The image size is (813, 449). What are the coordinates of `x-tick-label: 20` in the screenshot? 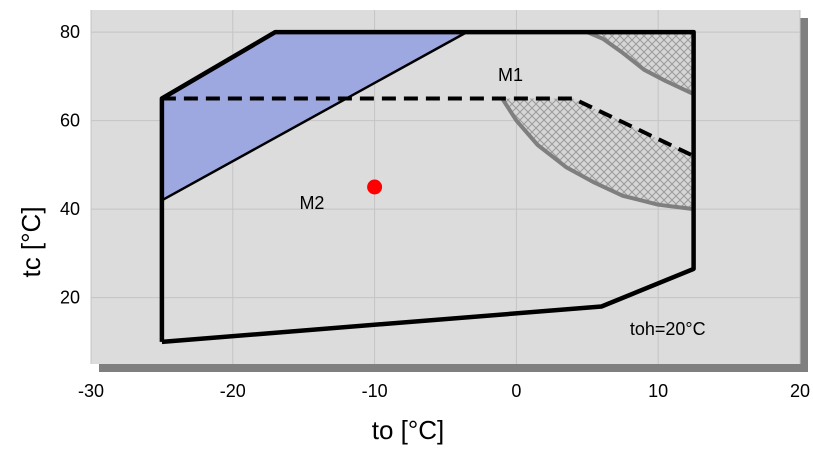 It's located at (800, 391).